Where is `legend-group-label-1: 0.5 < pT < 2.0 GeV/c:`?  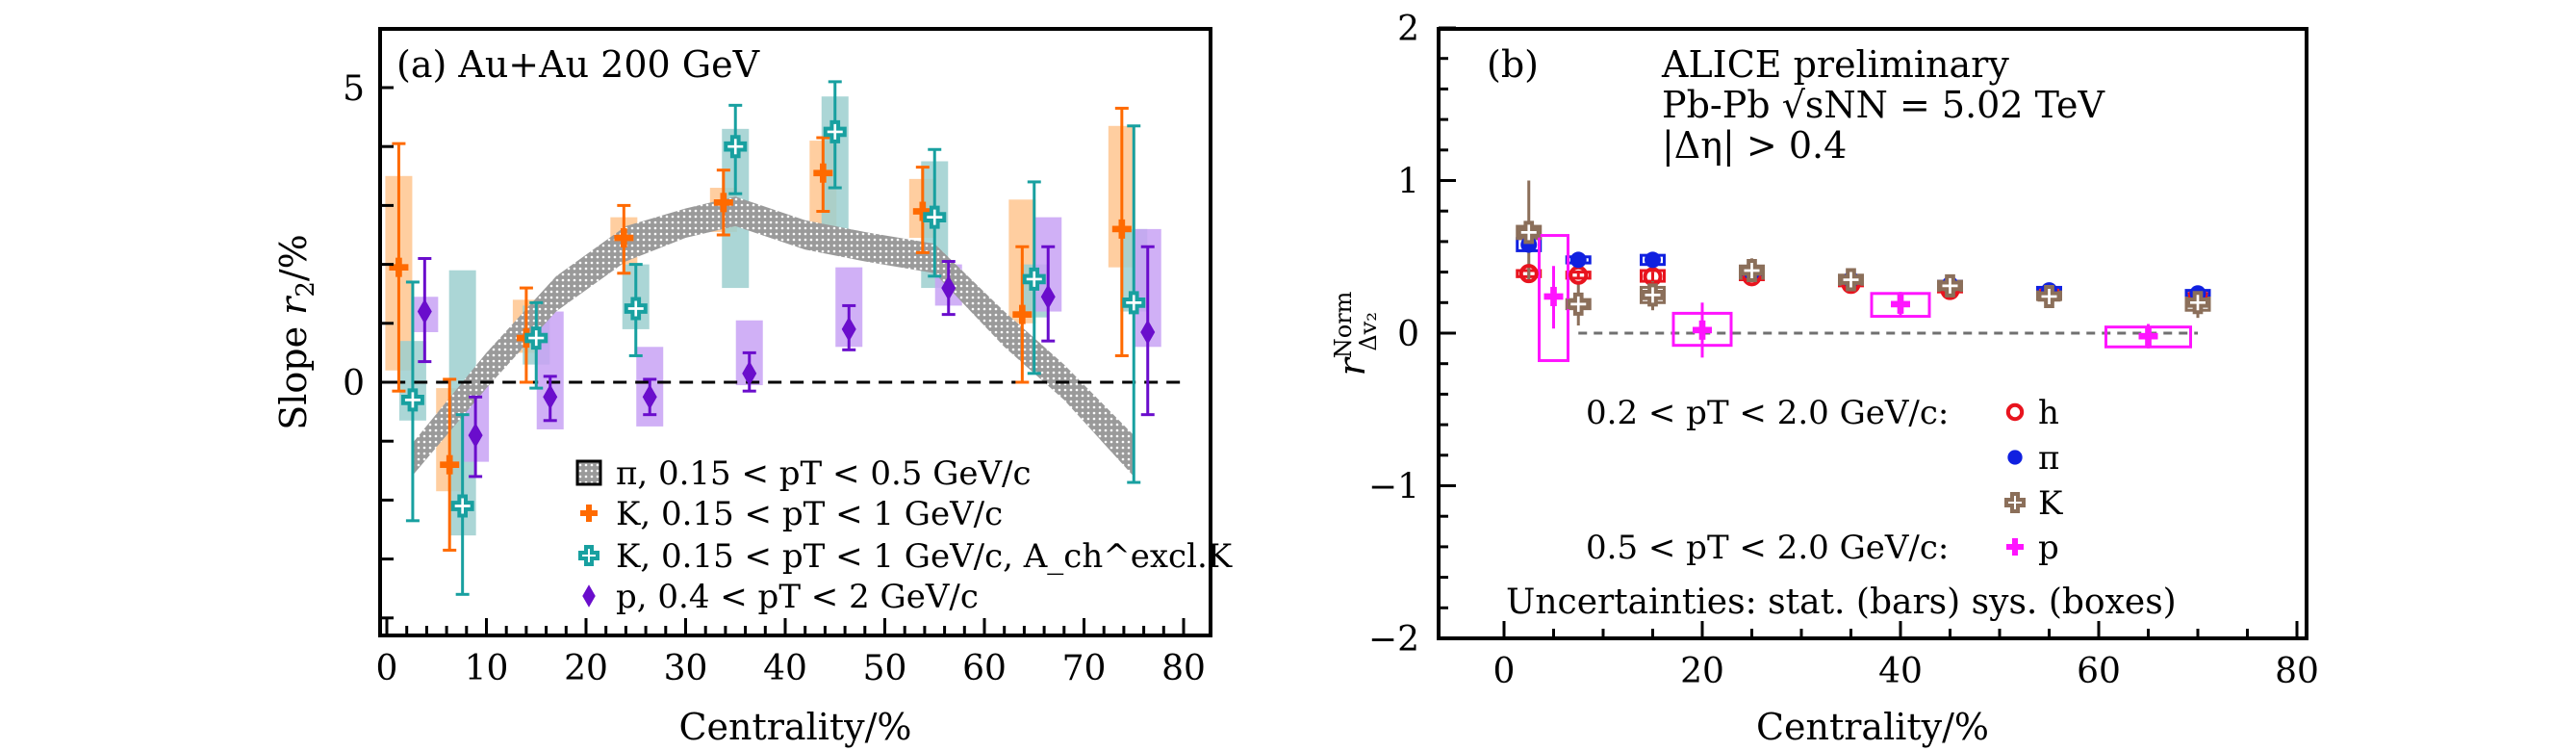 legend-group-label-1: 0.5 < pT < 2.0 GeV/c: is located at coordinates (1767, 548).